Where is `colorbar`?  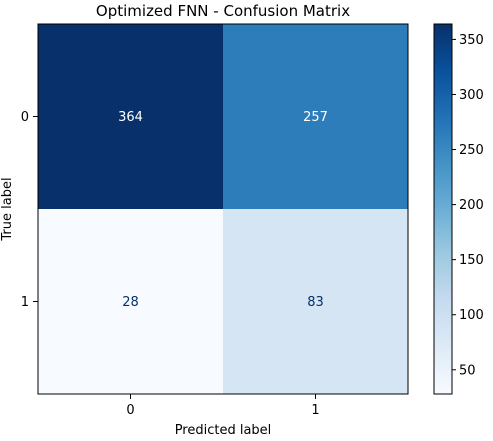
colorbar is located at coordinates (443, 209).